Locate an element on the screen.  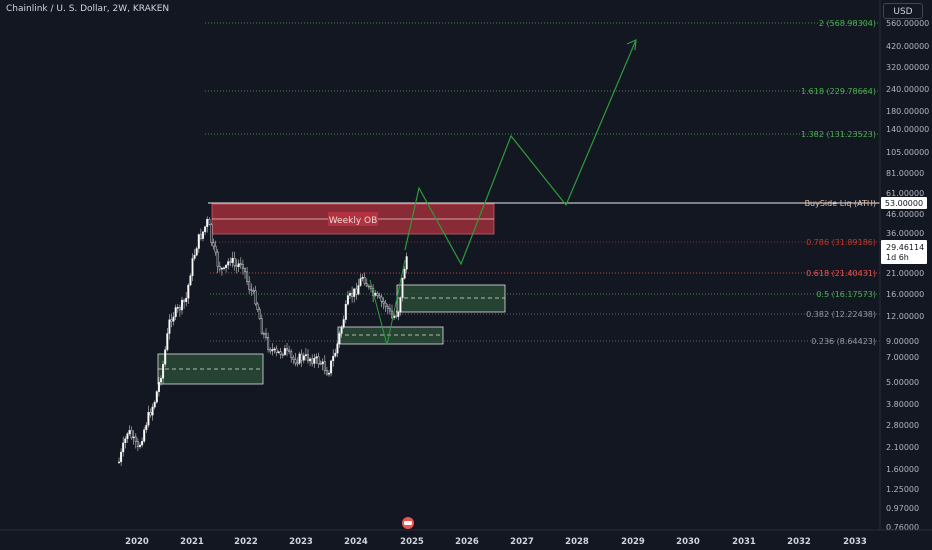
time-tick-label: 2023 is located at coordinates (301, 542).